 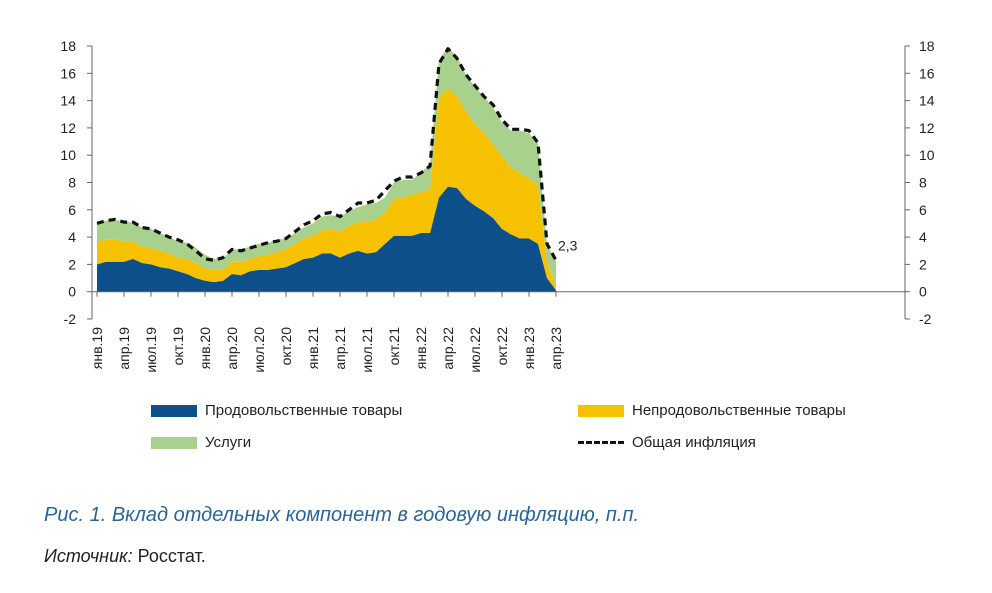 What do you see at coordinates (601, 410) in the screenshot?
I see `legend-swatch-nonfood` at bounding box center [601, 410].